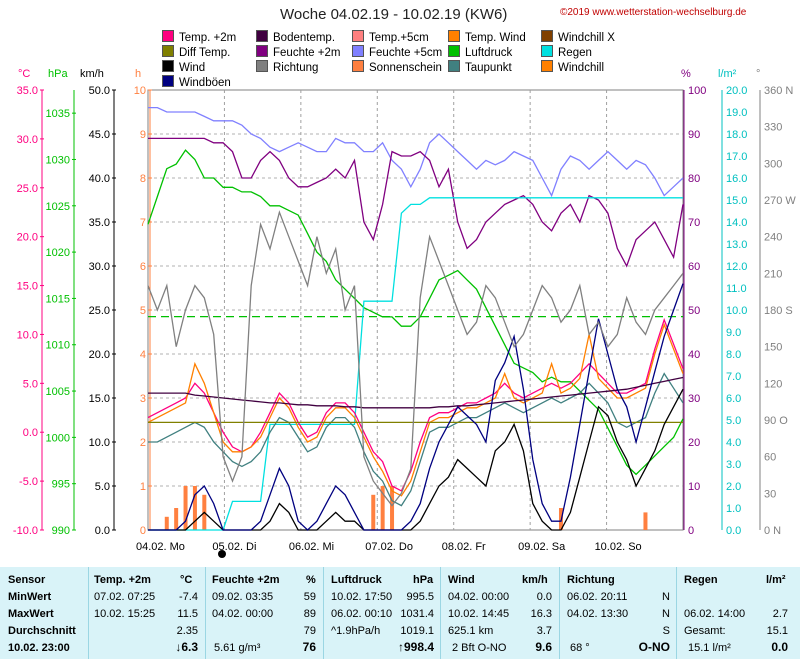 This screenshot has height=659, width=800. I want to click on legend-label: Taupunkt, so click(488, 68).